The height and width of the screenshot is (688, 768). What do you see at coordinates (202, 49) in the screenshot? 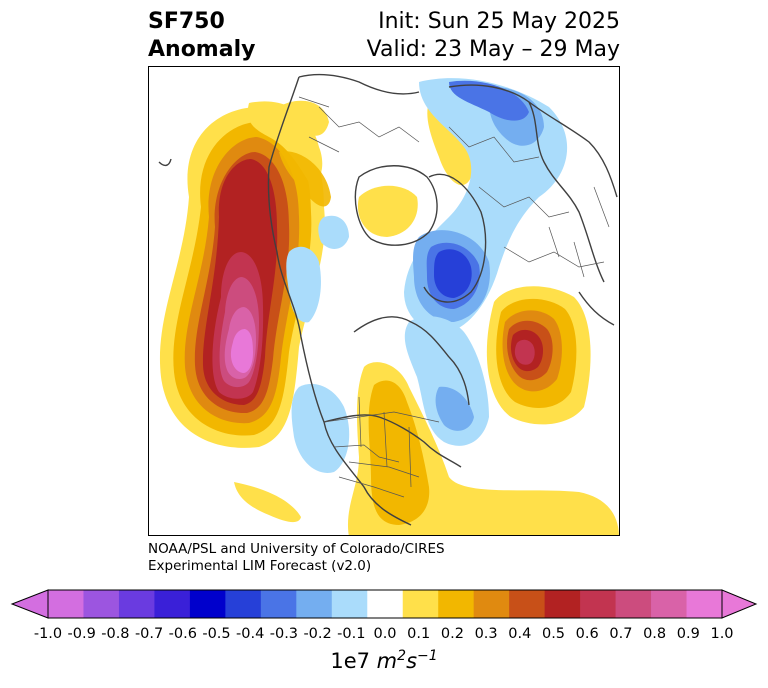
I see `variable-type: Anomaly` at bounding box center [202, 49].